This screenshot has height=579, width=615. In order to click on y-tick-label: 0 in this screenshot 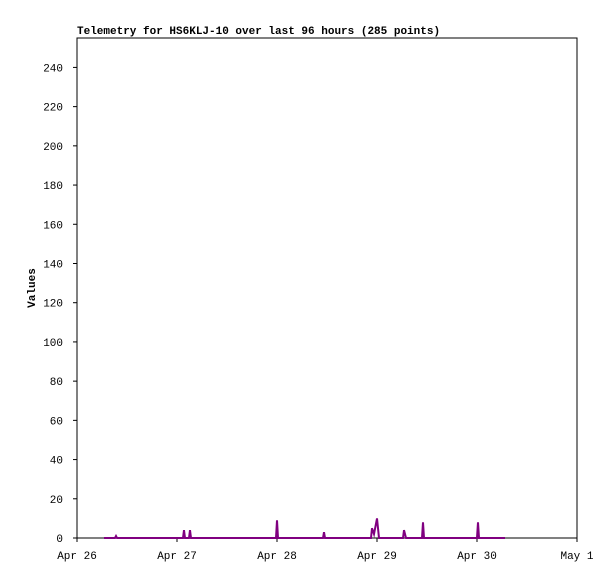, I will do `click(59, 540)`.